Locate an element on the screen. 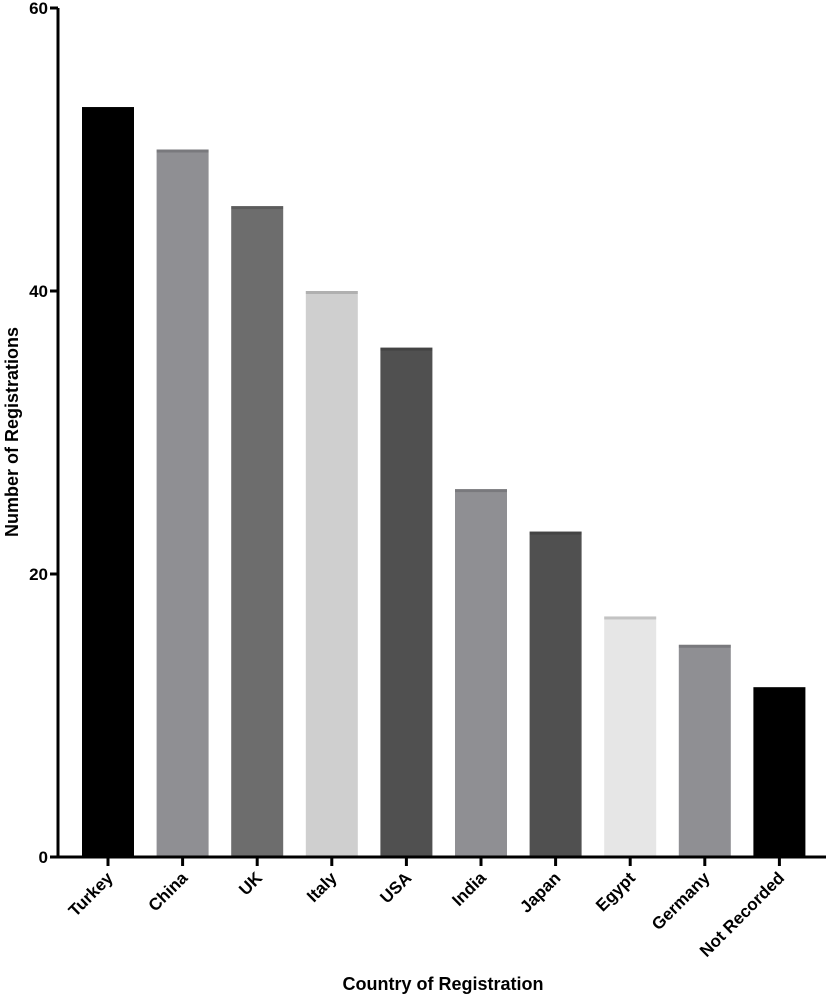 This screenshot has height=998, width=830. y-tick-label: 20 is located at coordinates (38, 574).